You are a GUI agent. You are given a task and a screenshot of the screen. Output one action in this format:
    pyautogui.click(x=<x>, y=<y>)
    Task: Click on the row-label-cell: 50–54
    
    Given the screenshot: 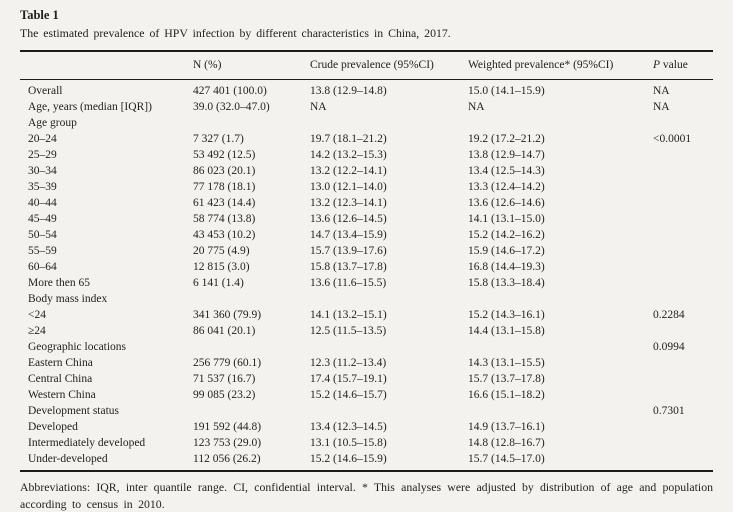 What is the action you would take?
    pyautogui.click(x=42, y=235)
    